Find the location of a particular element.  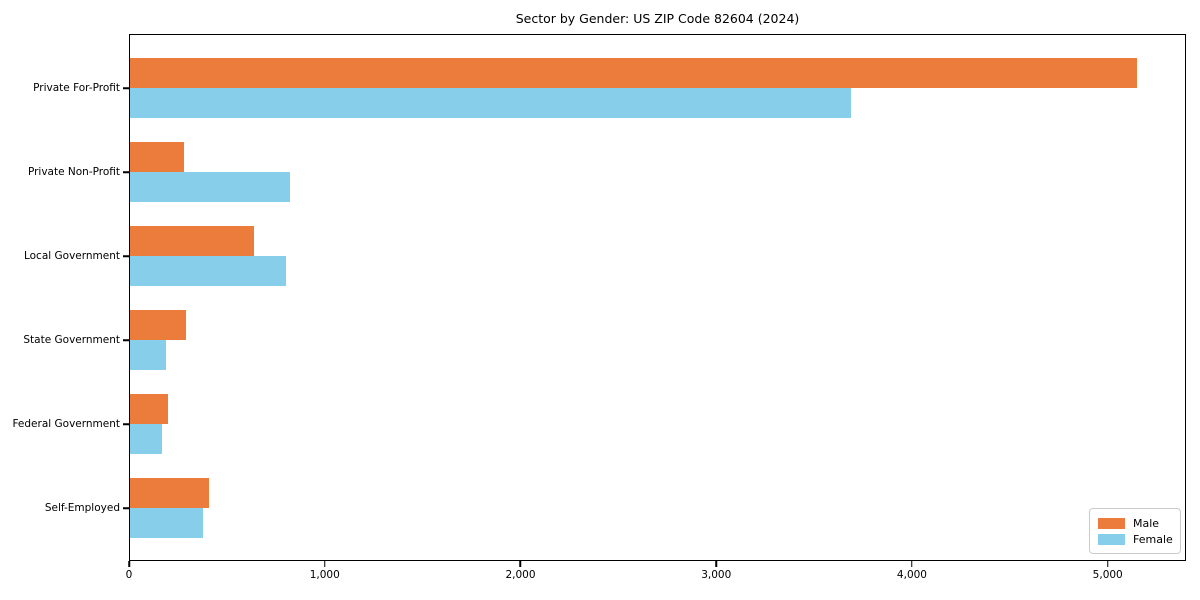

y-axis-label: State Government is located at coordinates (71, 340).